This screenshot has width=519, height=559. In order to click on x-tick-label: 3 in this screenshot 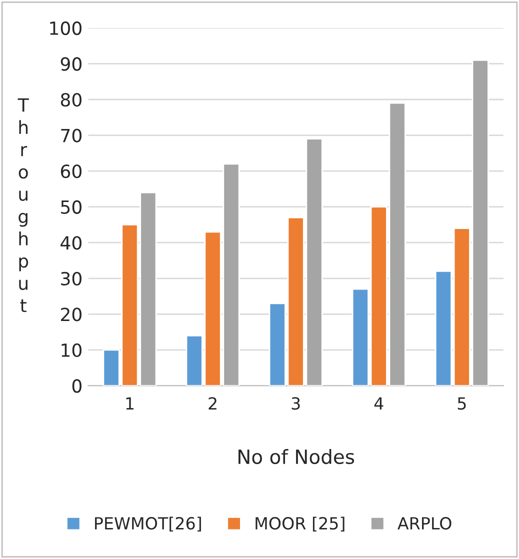, I will do `click(296, 403)`.